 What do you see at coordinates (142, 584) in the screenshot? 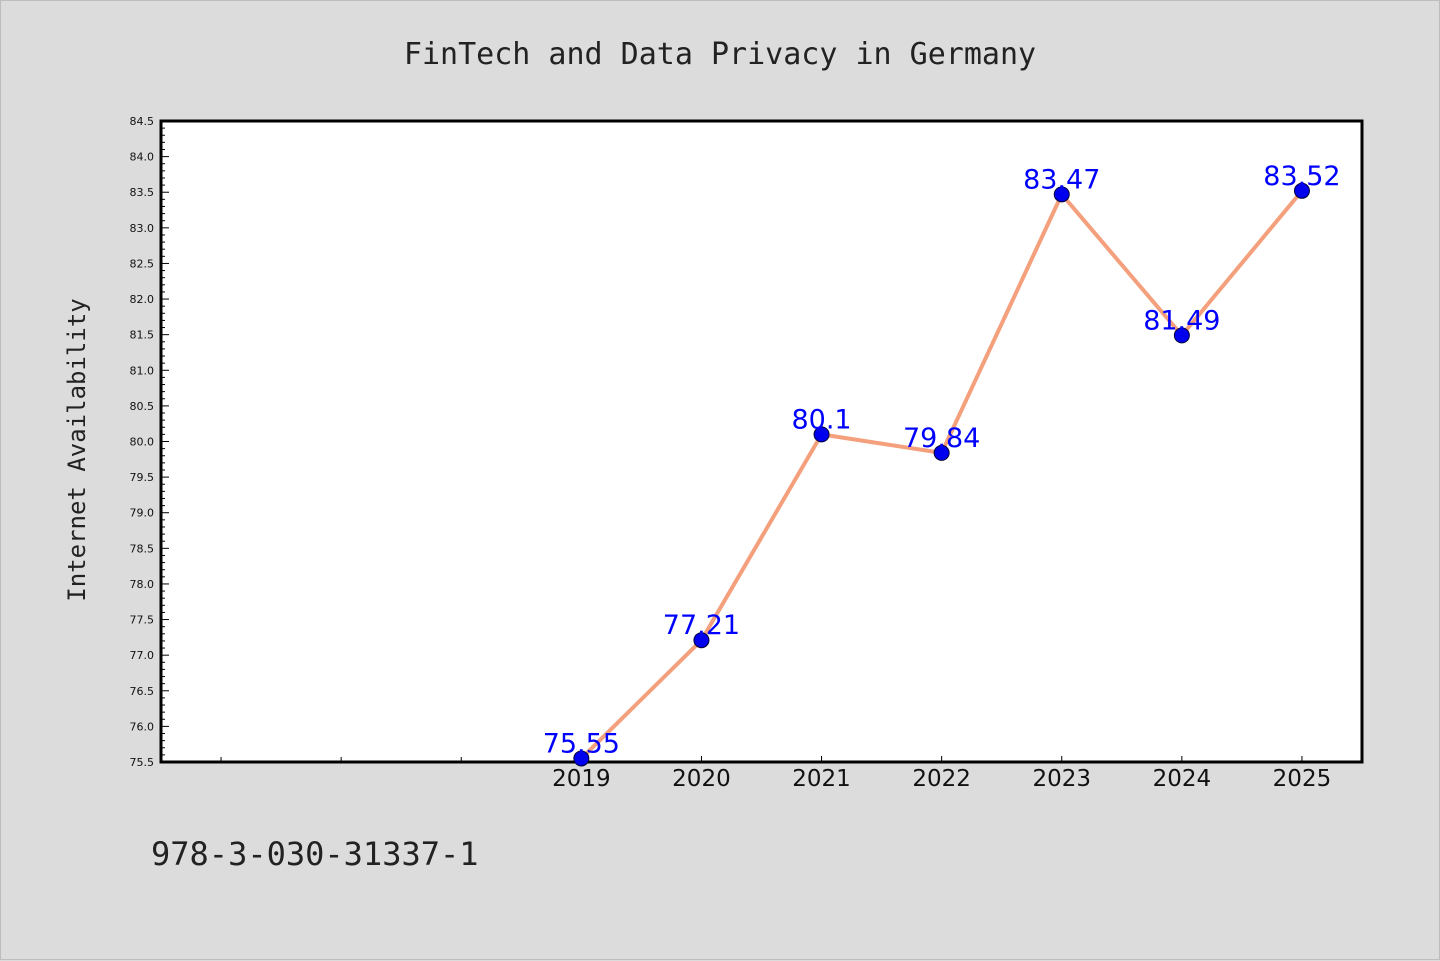
I see `y-tick-label: 78.0` at bounding box center [142, 584].